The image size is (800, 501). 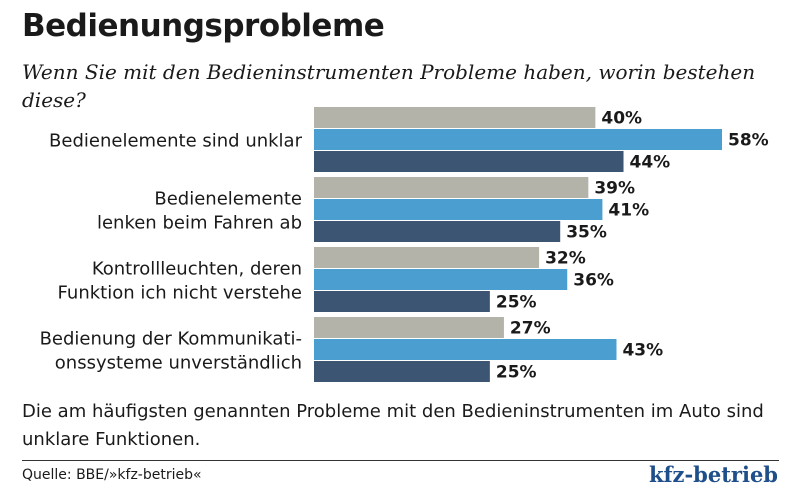 What do you see at coordinates (650, 163) in the screenshot?
I see `data-label: 44%` at bounding box center [650, 163].